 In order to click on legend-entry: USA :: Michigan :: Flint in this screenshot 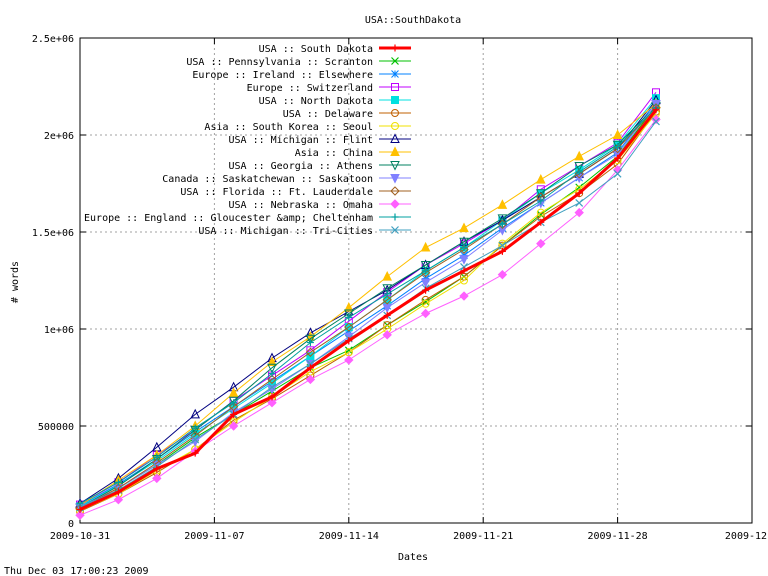, I will do `click(320, 139)`.